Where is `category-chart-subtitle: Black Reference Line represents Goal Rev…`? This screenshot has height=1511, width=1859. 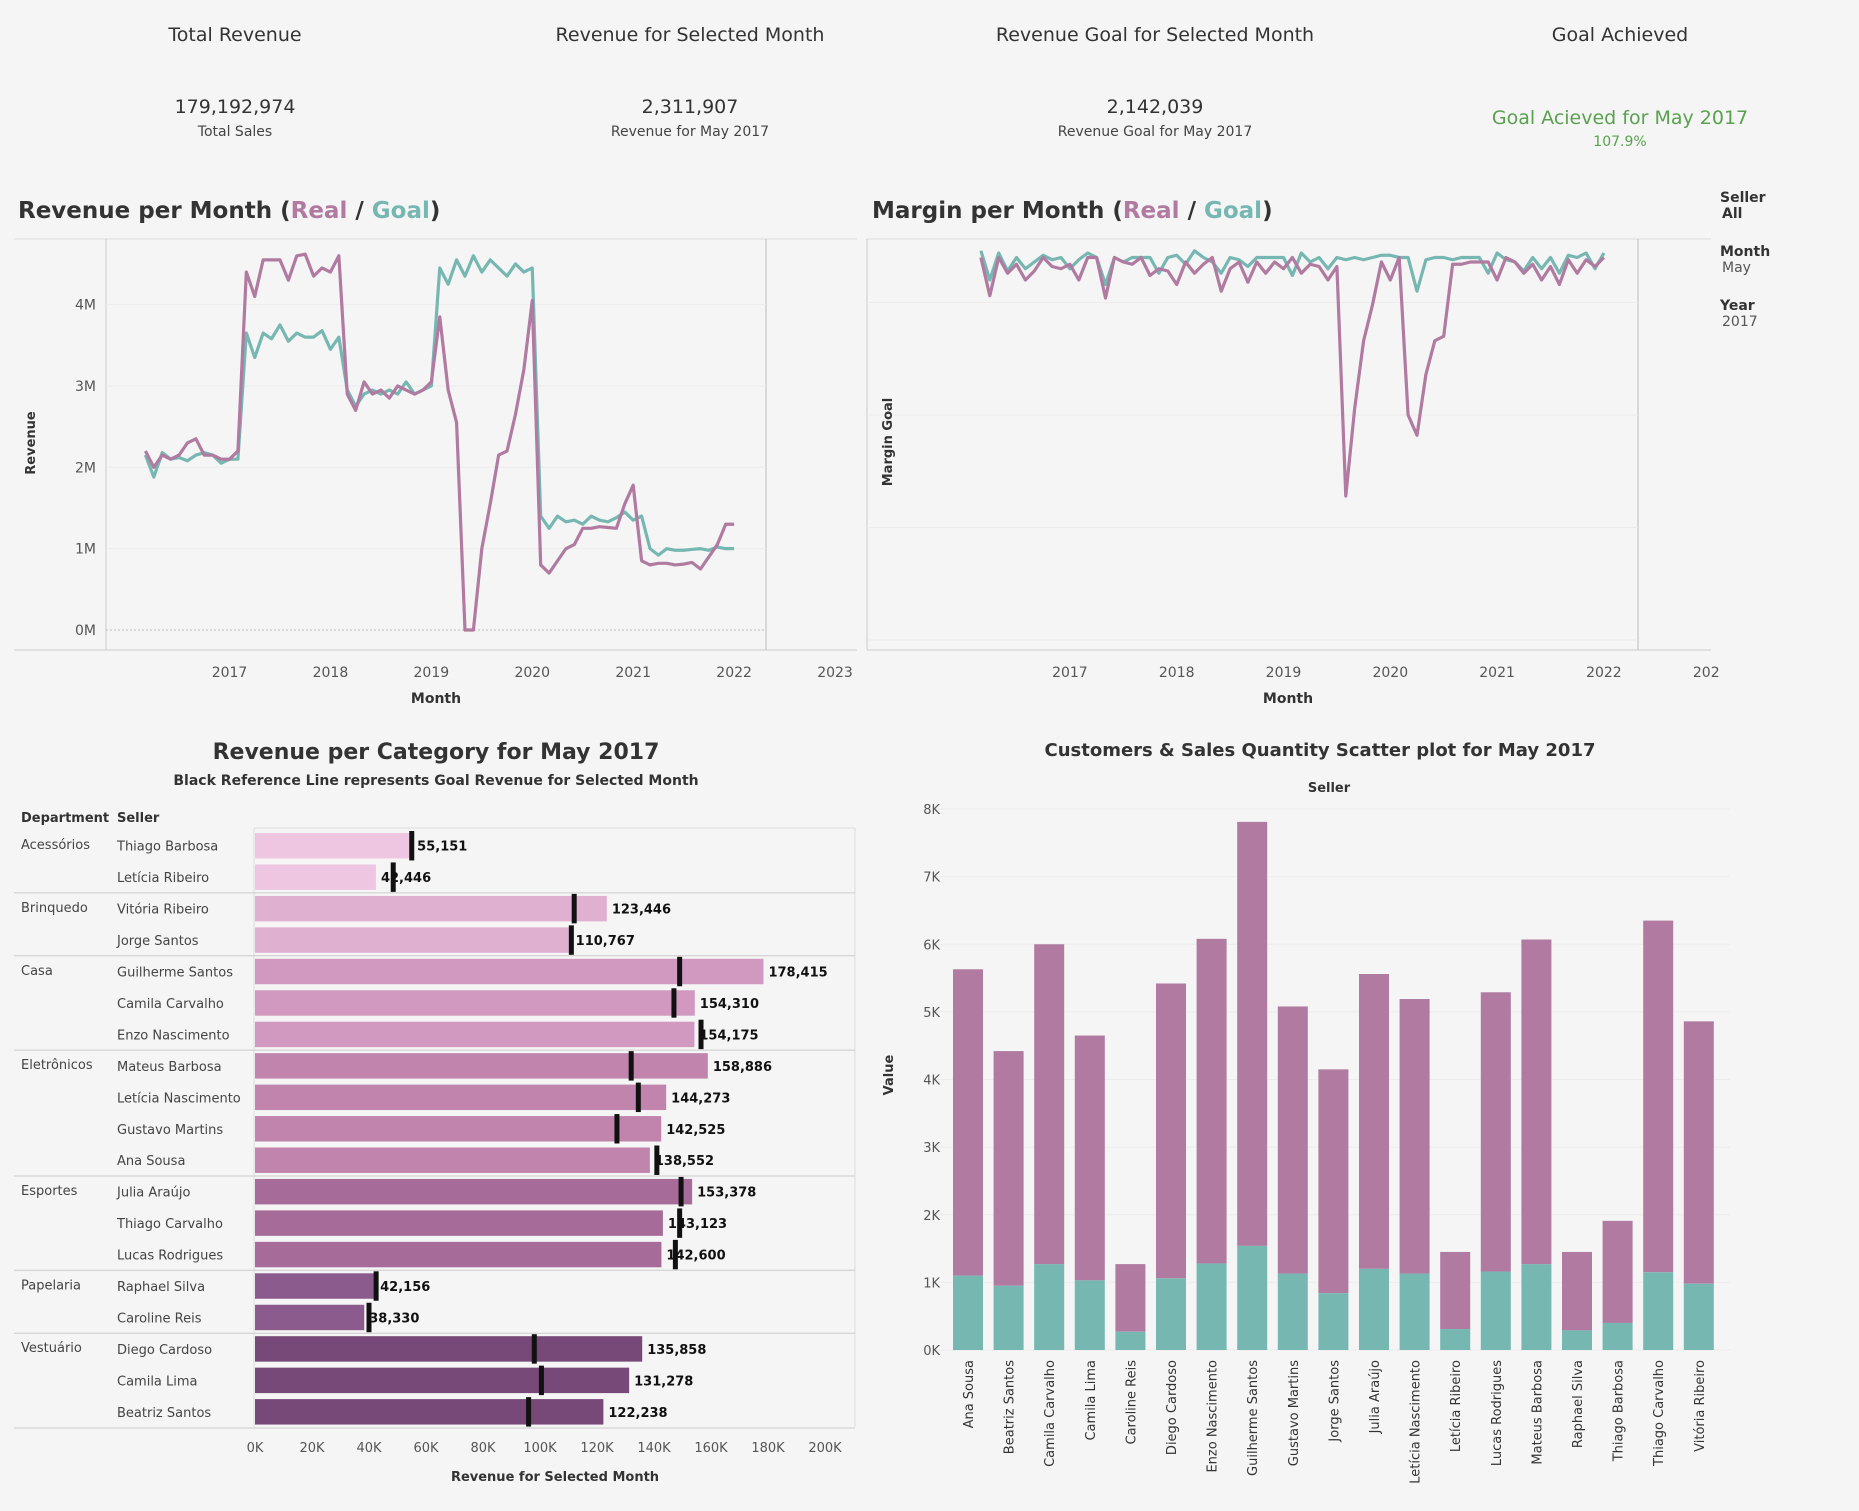
category-chart-subtitle: Black Reference Line represents Goal Rev… is located at coordinates (436, 781).